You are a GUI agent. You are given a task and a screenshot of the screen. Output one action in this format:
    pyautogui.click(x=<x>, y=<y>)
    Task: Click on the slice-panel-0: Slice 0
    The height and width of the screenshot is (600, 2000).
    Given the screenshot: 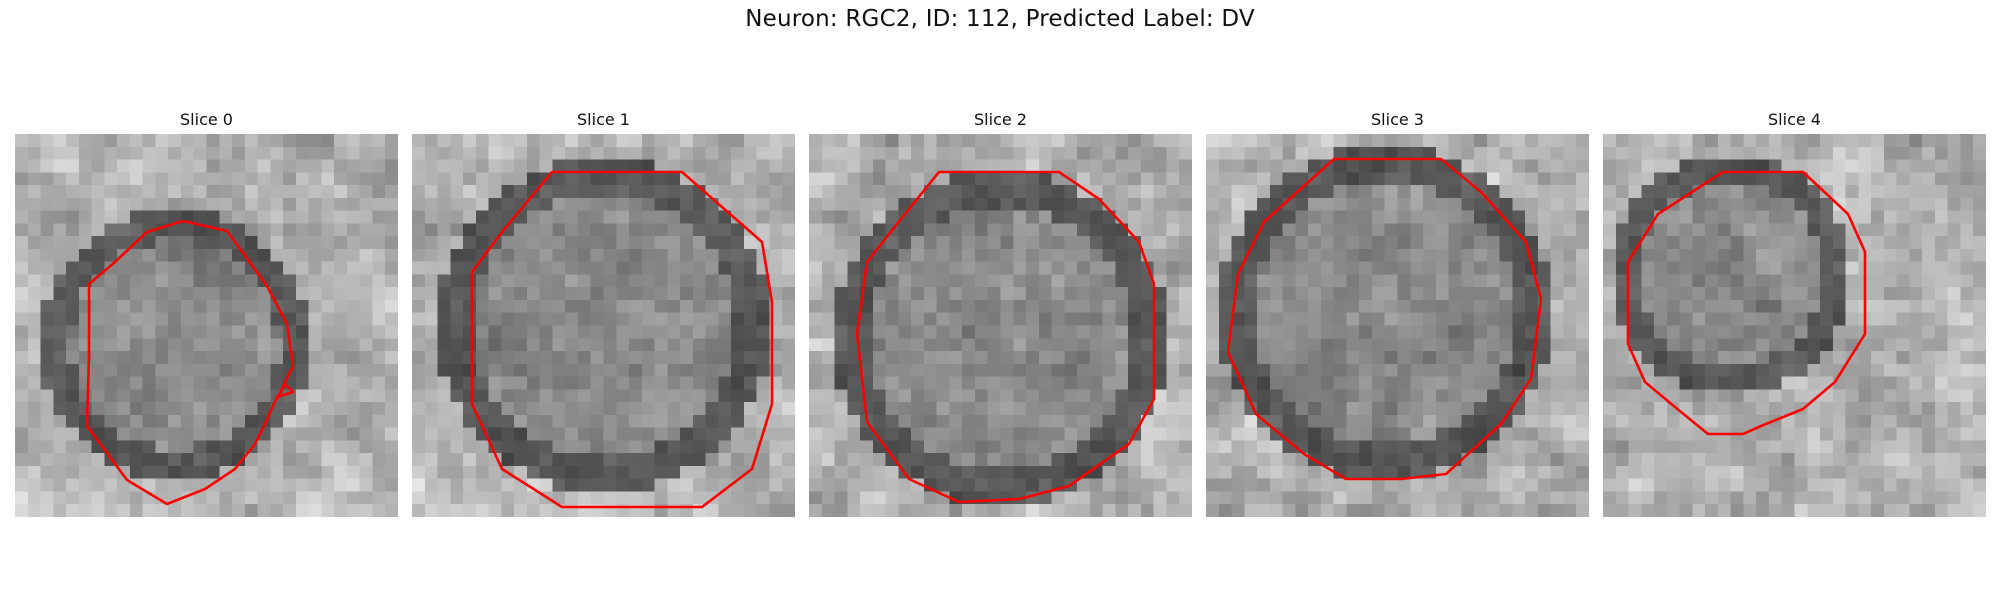 What is the action you would take?
    pyautogui.click(x=206, y=312)
    